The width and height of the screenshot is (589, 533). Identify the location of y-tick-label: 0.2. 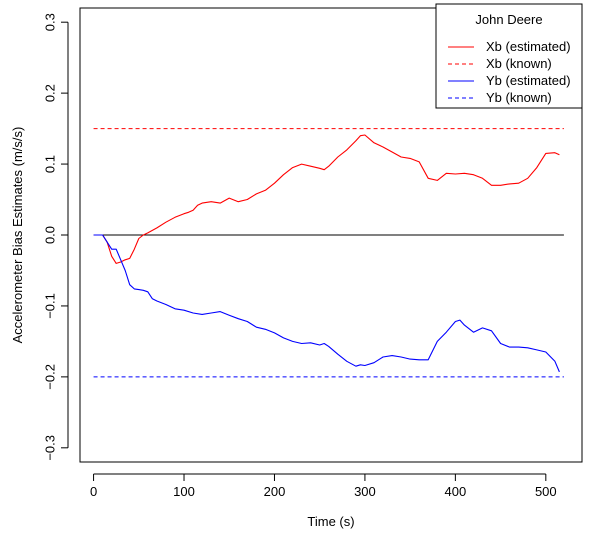
(50, 93).